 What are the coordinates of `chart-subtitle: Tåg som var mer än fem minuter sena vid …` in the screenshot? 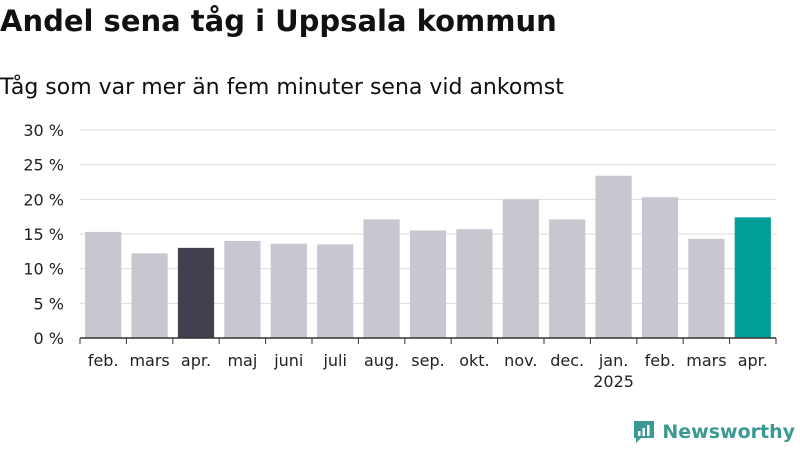 It's located at (282, 87).